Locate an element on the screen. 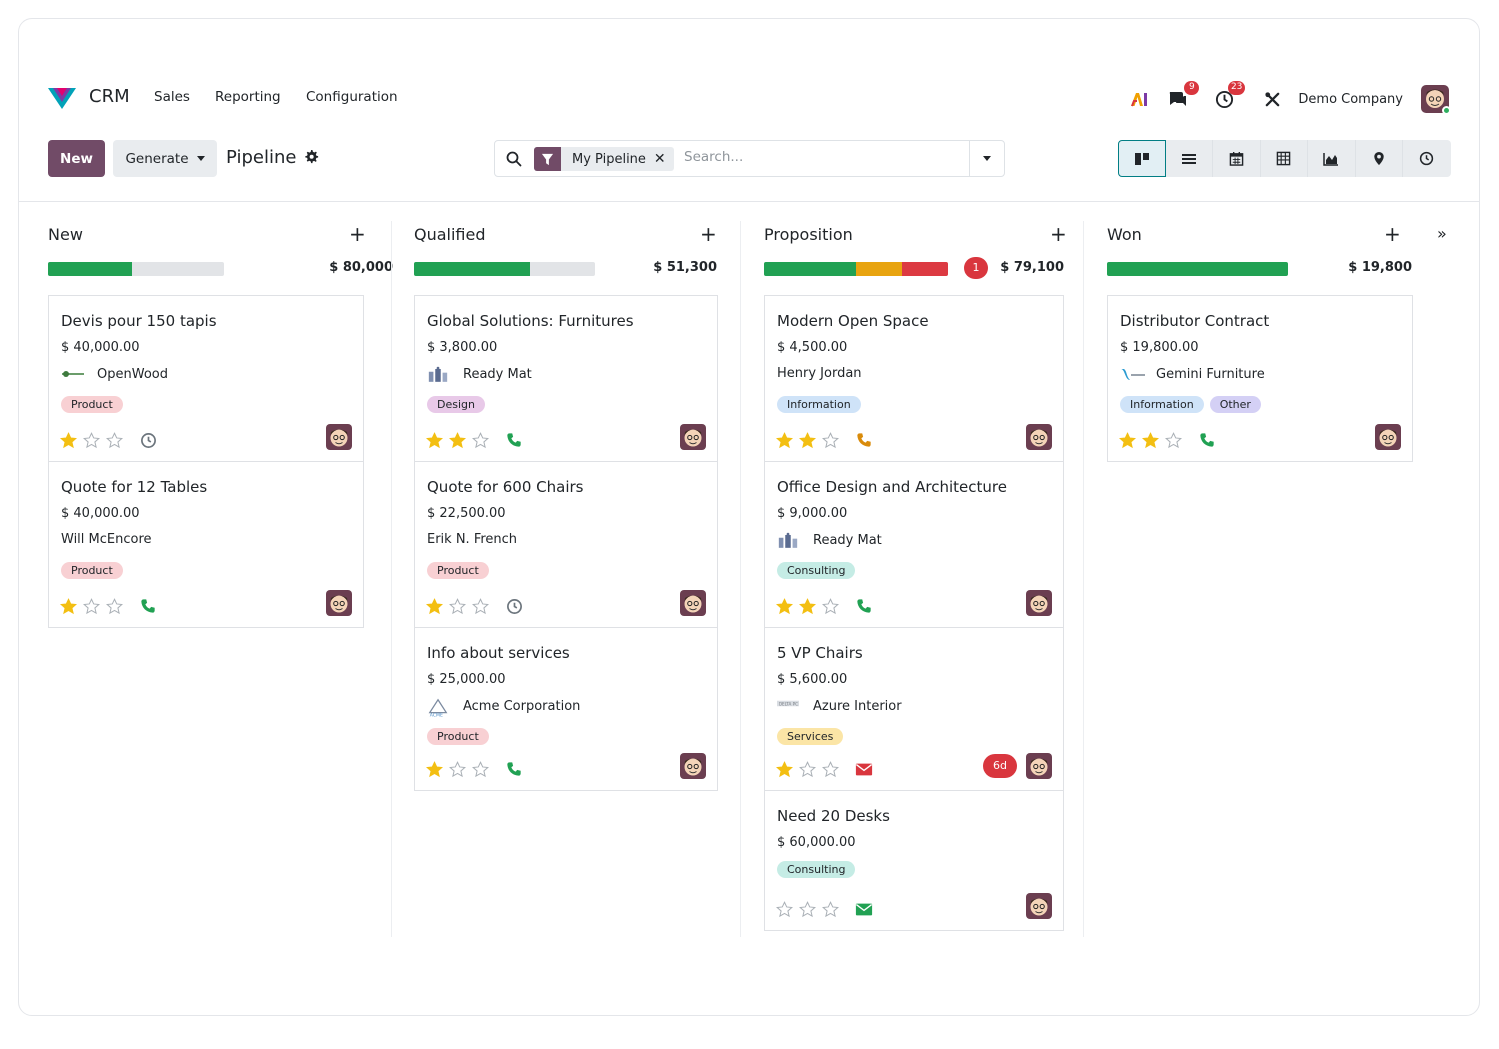  search-input is located at coordinates (824, 157).